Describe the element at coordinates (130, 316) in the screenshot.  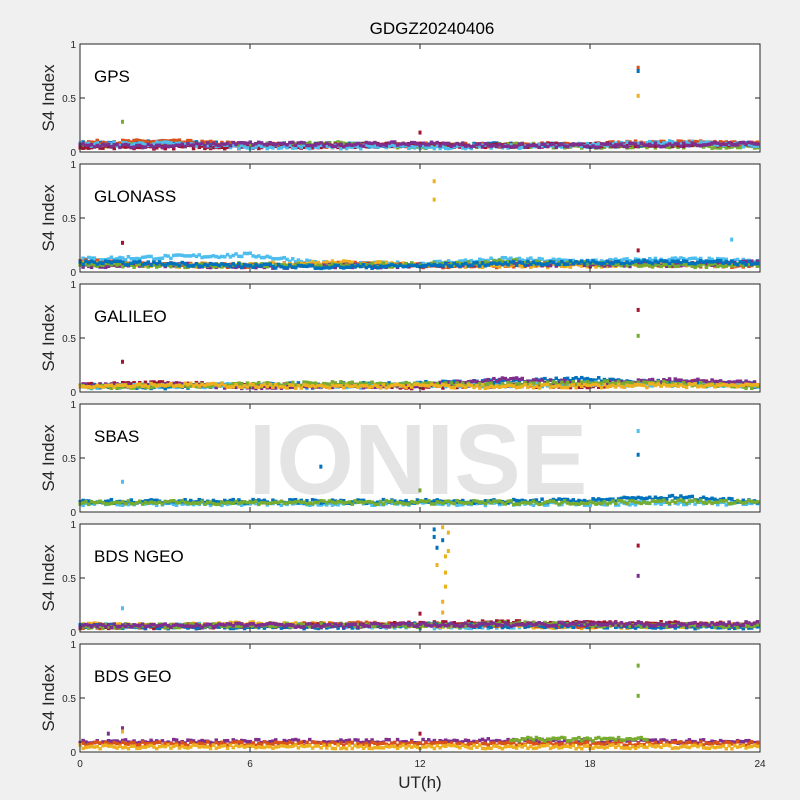
I see `panel-label: GALILEO` at that location.